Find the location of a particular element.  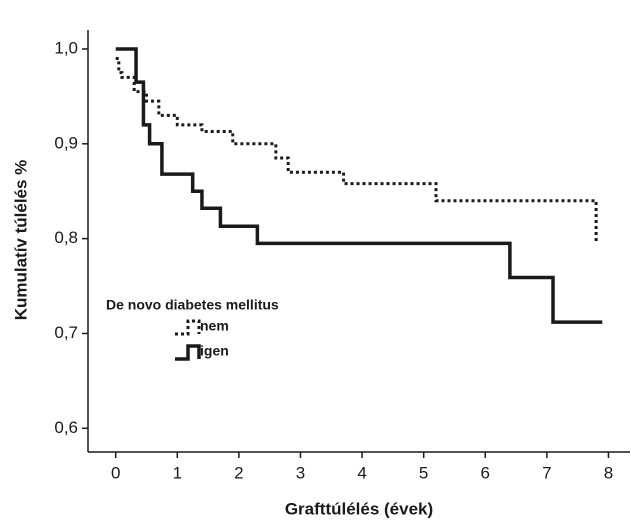

x-tick-label: 4 is located at coordinates (361, 472).